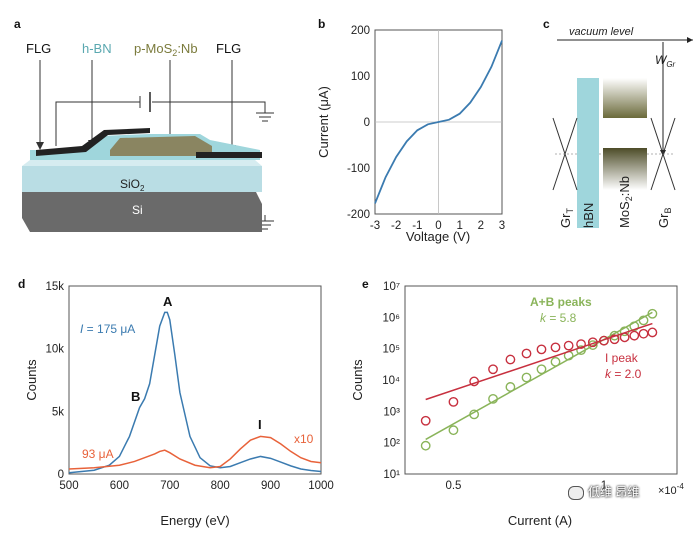 Image resolution: width=698 pixels, height=534 pixels. I want to click on scaling-ytick-label: 10⁶, so click(391, 318).